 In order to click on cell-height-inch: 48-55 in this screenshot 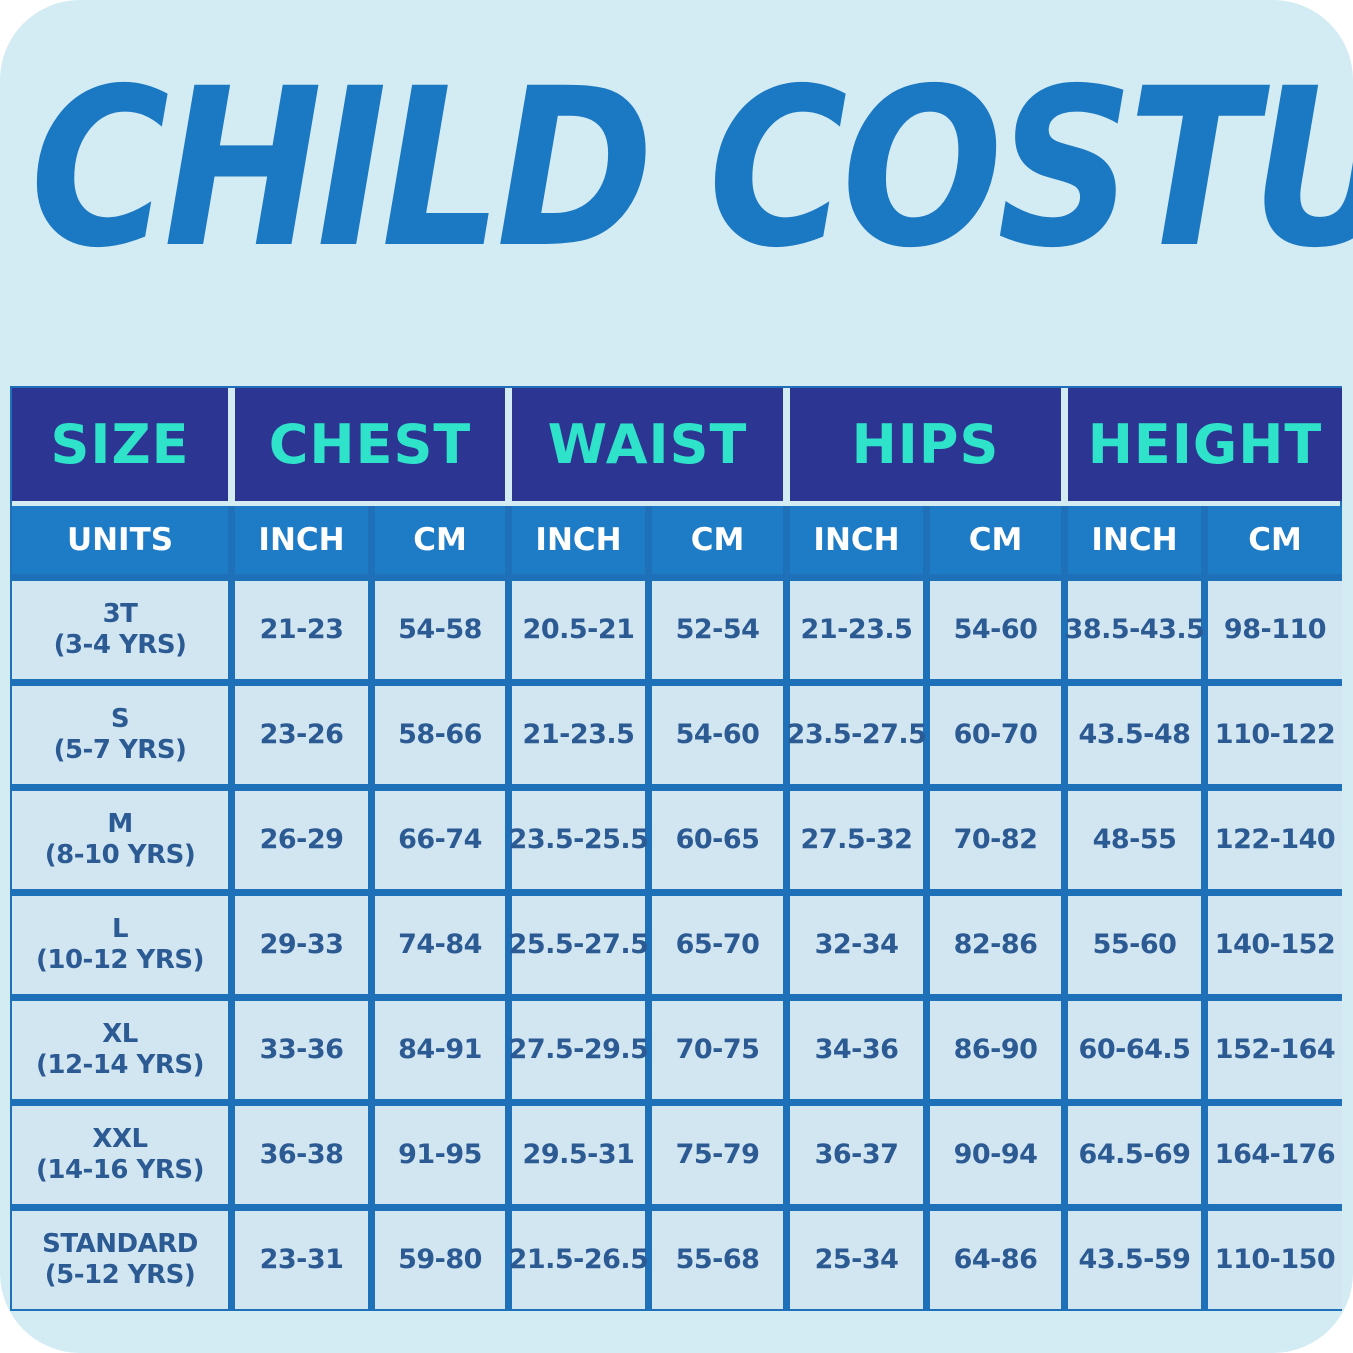, I will do `click(1134, 840)`.